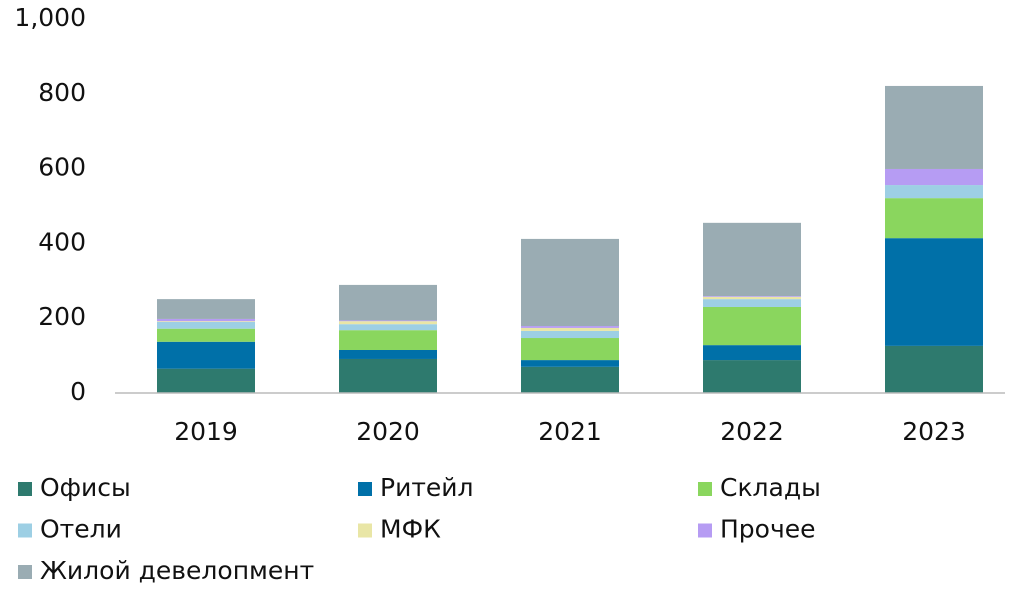  I want to click on legend-label: Ритейл, so click(427, 487).